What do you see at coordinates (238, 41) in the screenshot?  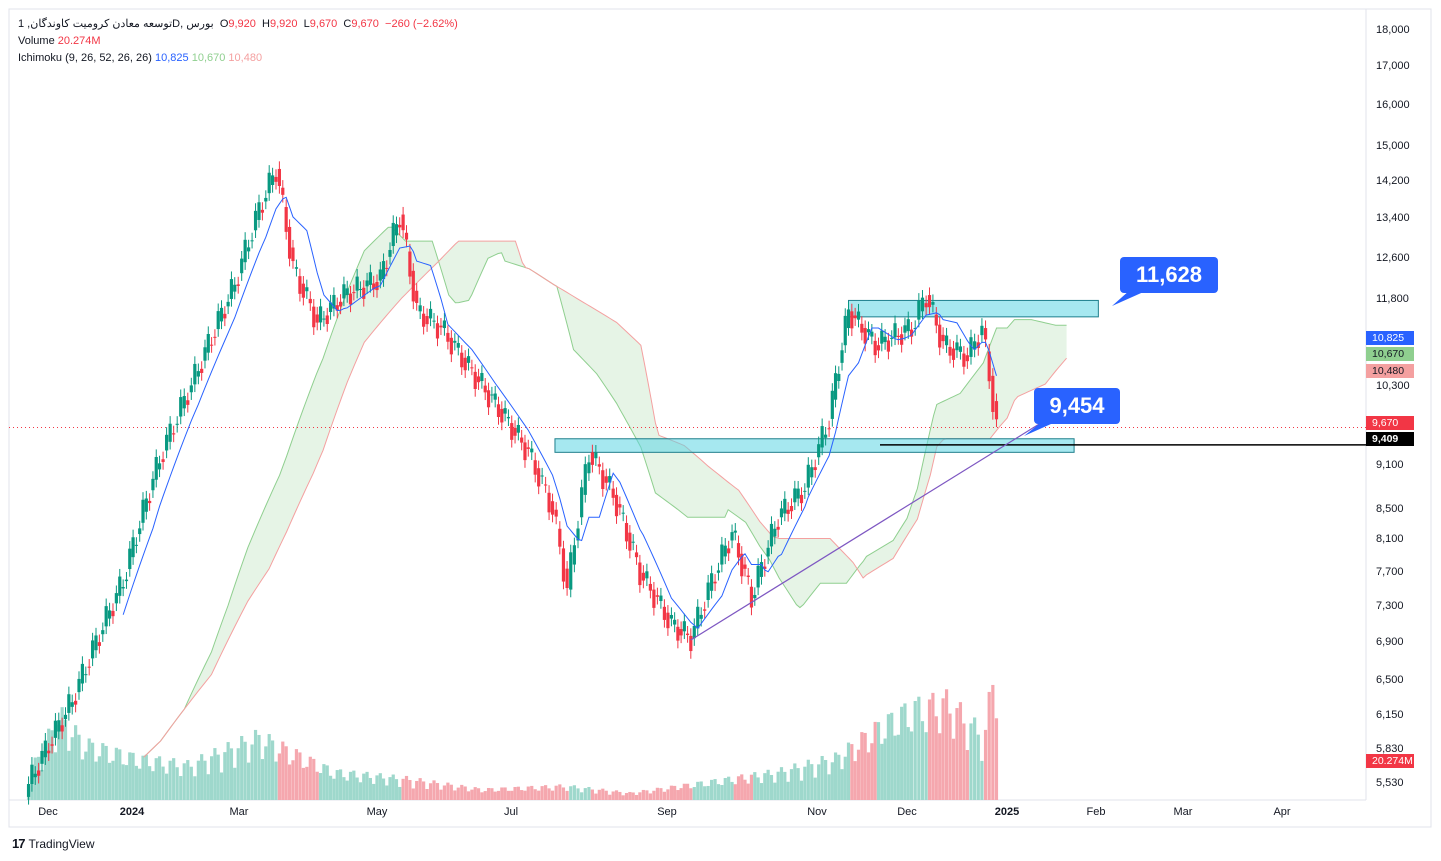 I see `volume-row: Volume 20.274M` at bounding box center [238, 41].